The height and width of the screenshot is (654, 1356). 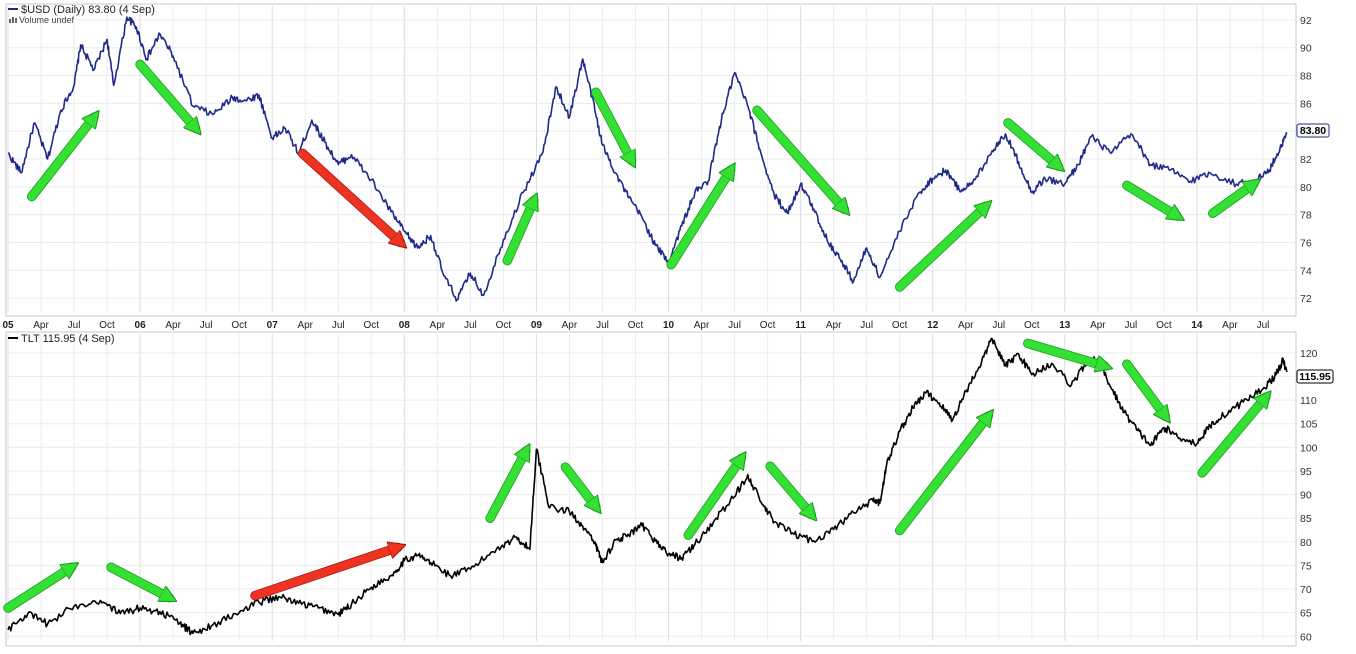 What do you see at coordinates (1306, 243) in the screenshot?
I see `usd-y-tick-label: 76` at bounding box center [1306, 243].